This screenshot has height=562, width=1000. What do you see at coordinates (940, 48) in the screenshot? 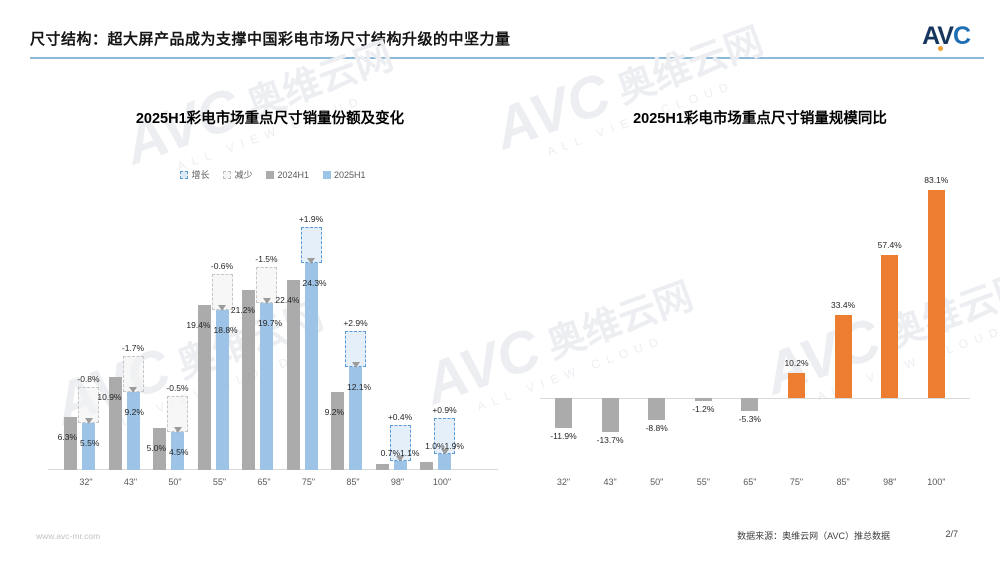
I see `logo-dot-icon` at bounding box center [940, 48].